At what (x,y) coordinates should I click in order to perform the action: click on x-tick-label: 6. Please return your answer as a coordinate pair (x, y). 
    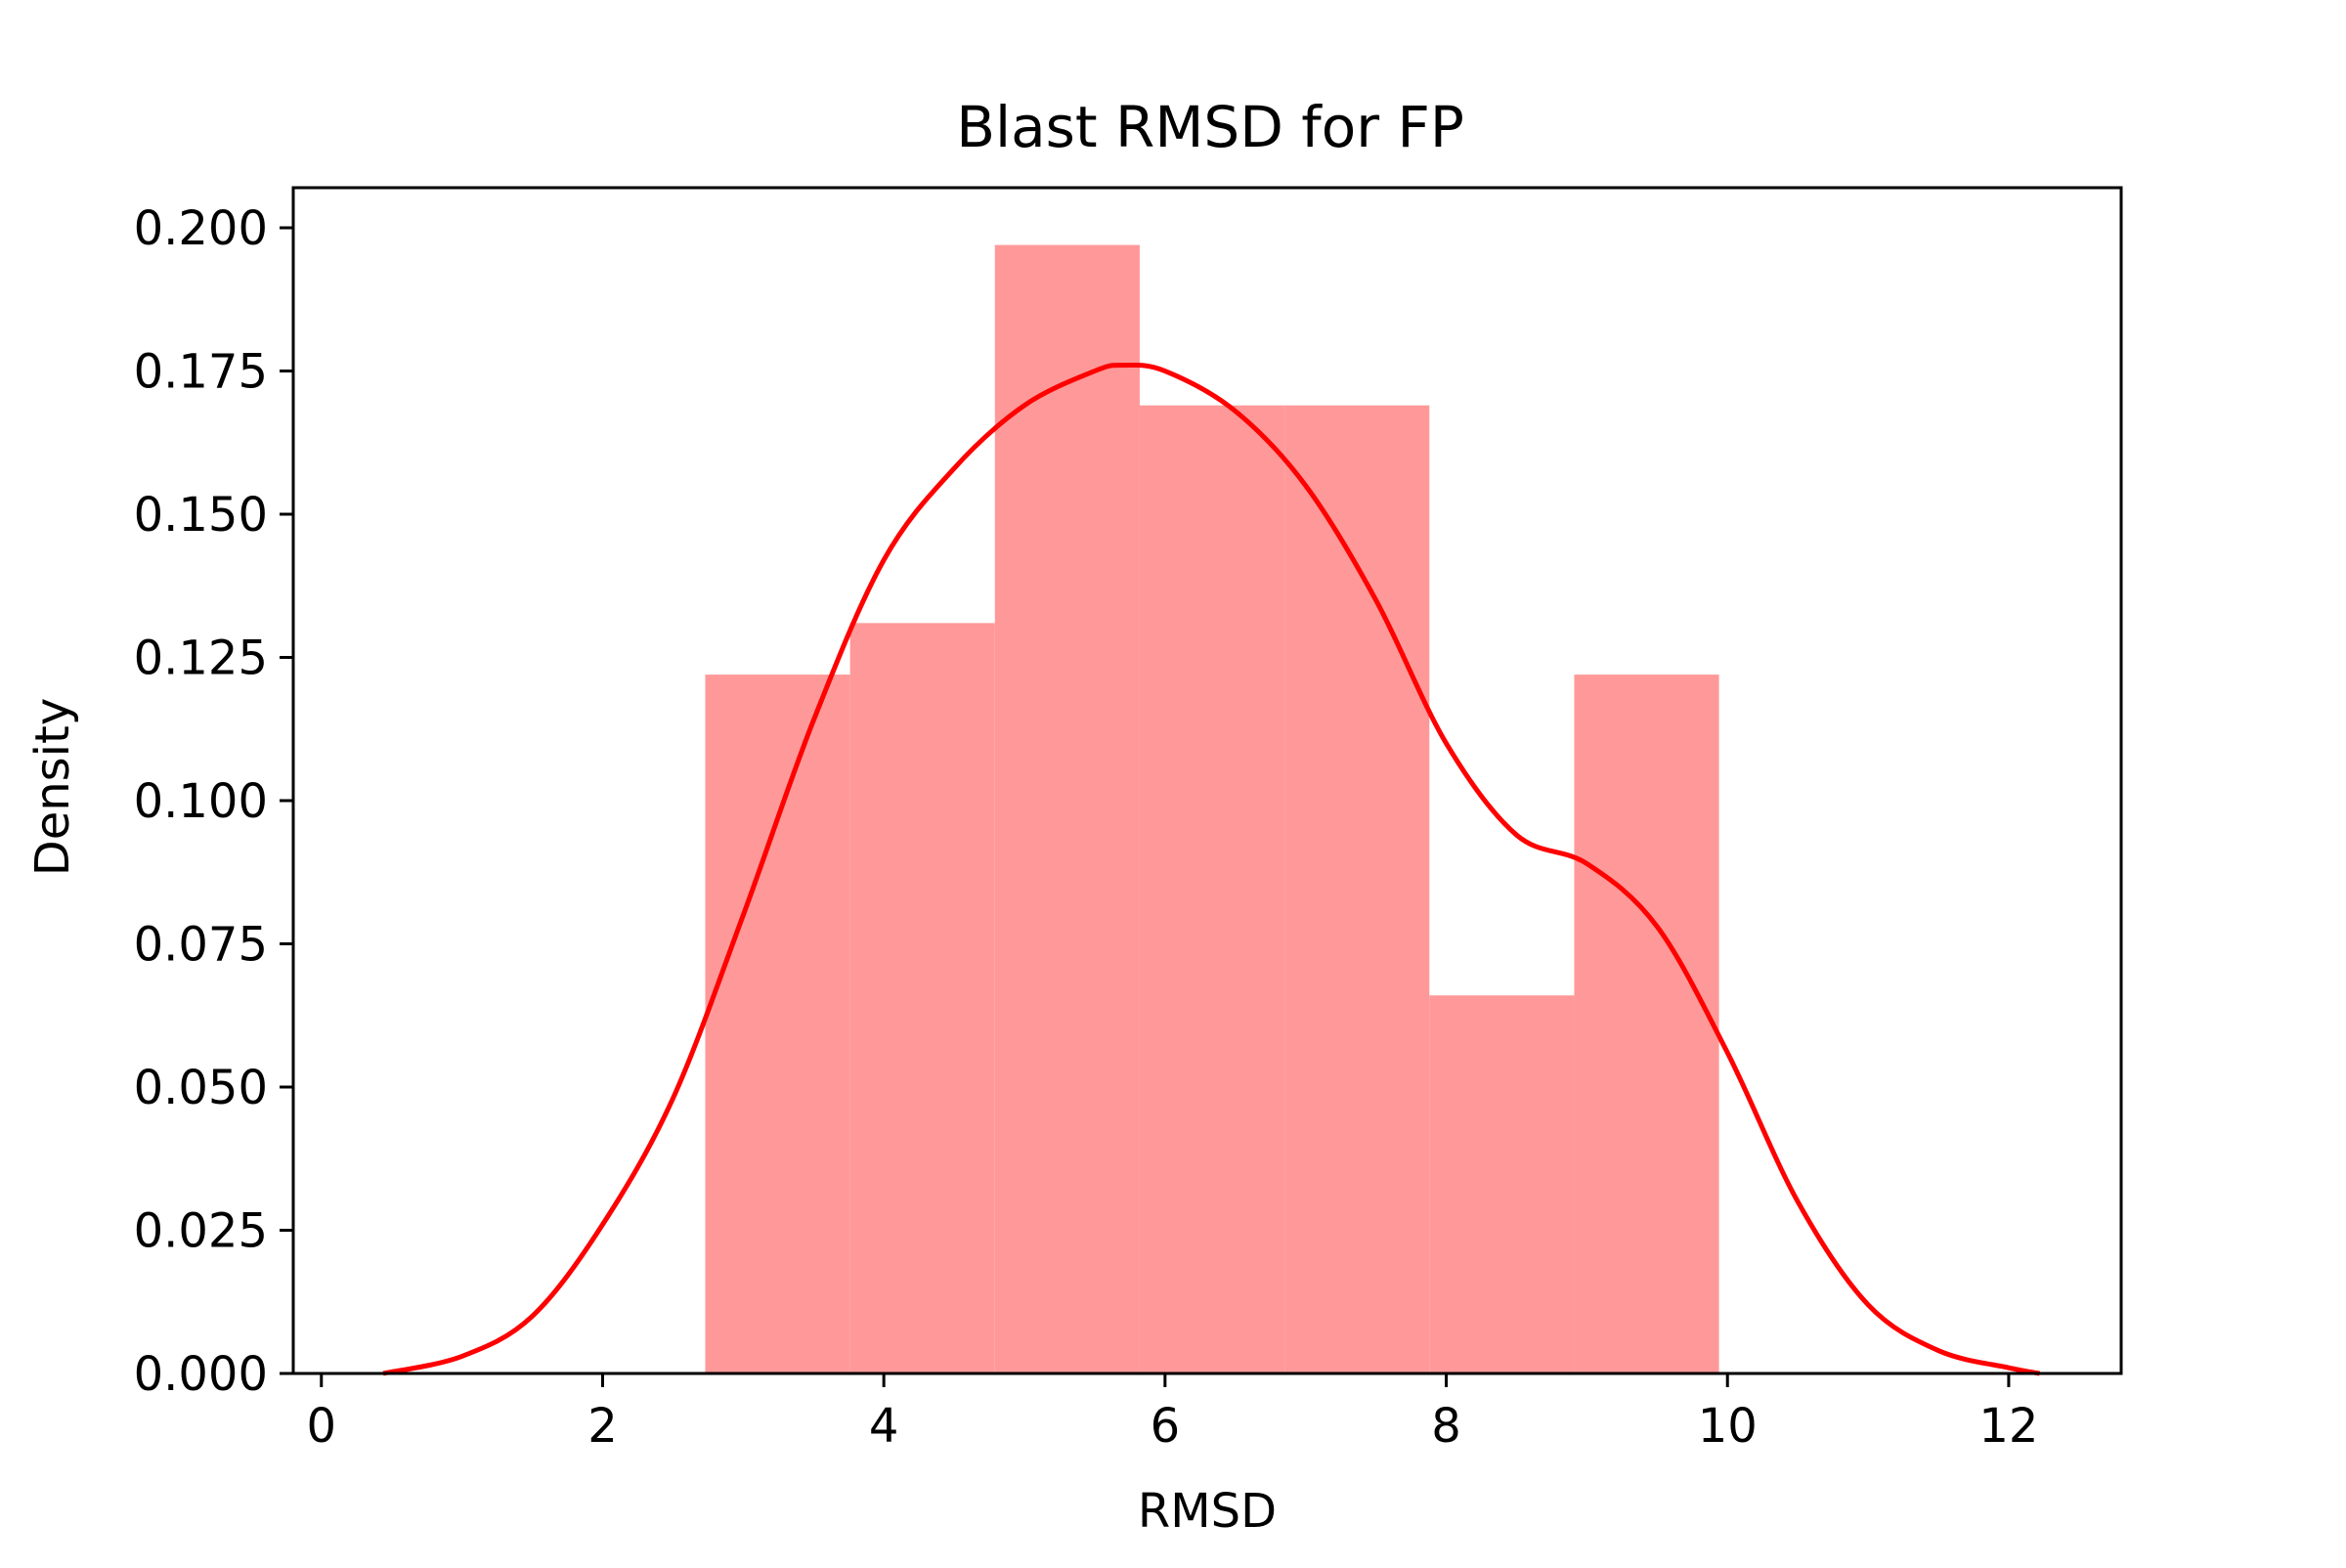
    Looking at the image, I should click on (1166, 1427).